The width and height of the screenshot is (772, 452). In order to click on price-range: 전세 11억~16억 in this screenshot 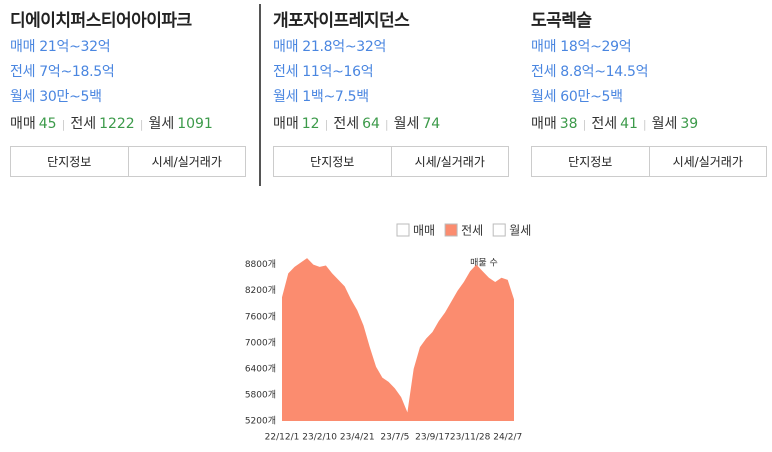, I will do `click(323, 72)`.